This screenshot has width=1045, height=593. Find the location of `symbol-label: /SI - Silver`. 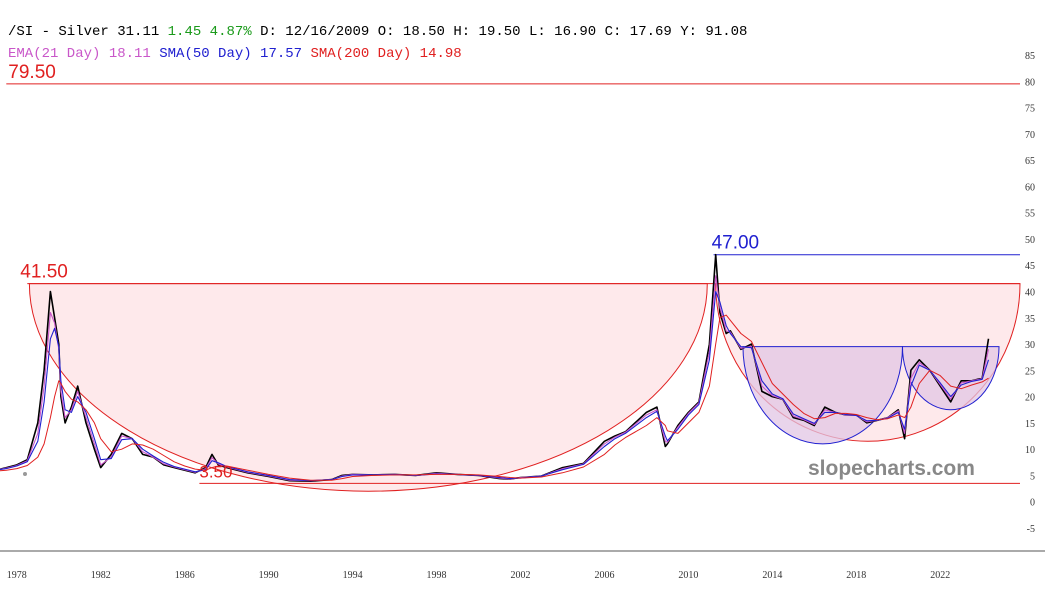

symbol-label: /SI - Silver is located at coordinates (58, 32).